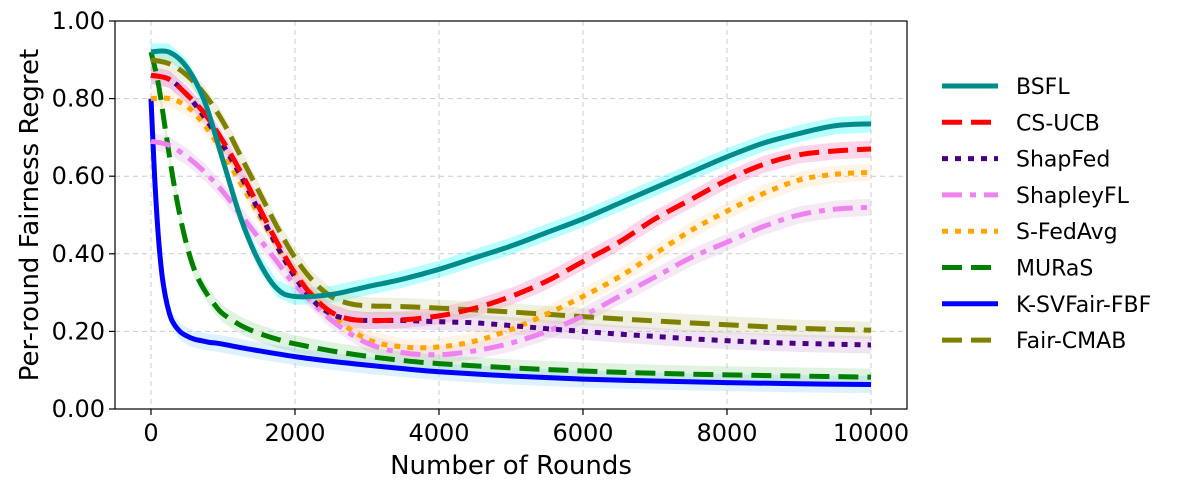 This screenshot has width=1190, height=490. Describe the element at coordinates (1067, 232) in the screenshot. I see `legend-label: S-FedAvg` at that location.